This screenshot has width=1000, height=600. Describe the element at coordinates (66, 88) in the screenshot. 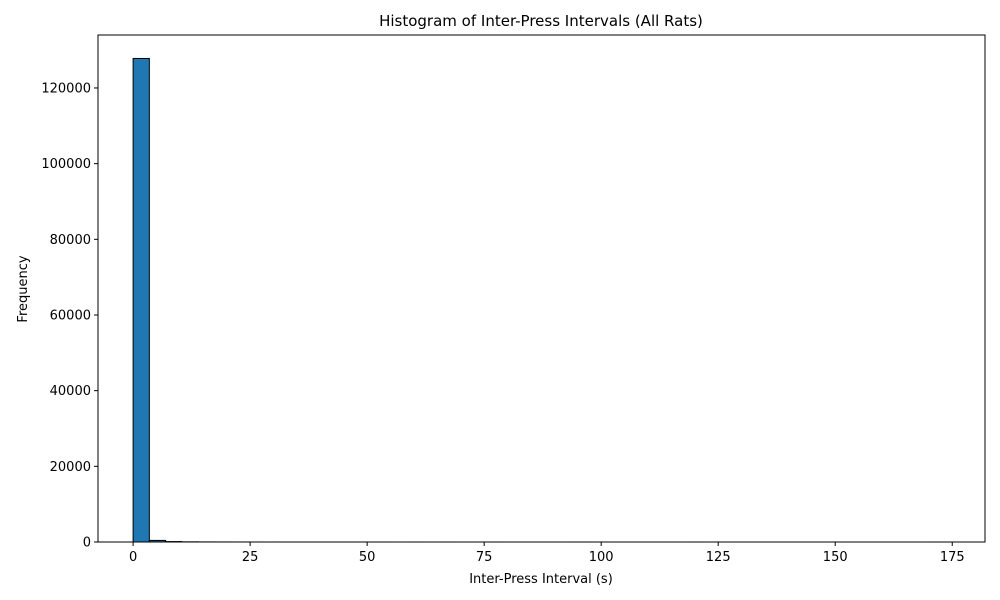

I see `y-tick-label: 120000` at that location.